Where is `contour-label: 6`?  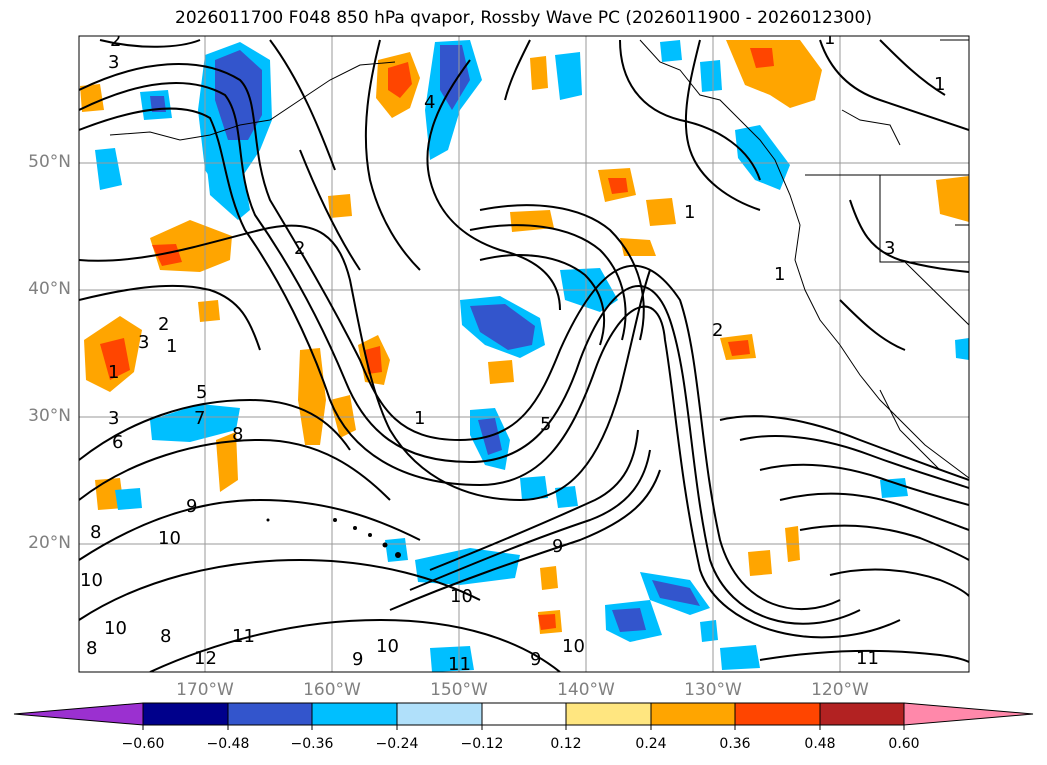
contour-label: 6 is located at coordinates (117, 442).